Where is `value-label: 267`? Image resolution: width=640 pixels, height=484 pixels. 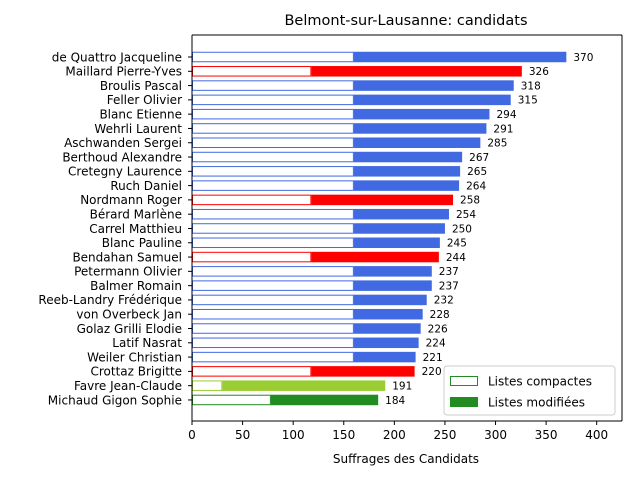
value-label: 267 is located at coordinates (479, 158).